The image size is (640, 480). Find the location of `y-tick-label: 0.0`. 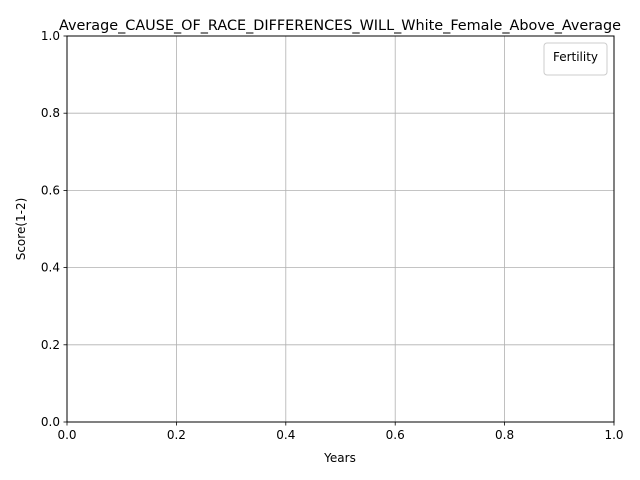

y-tick-label: 0.0 is located at coordinates (50, 422).